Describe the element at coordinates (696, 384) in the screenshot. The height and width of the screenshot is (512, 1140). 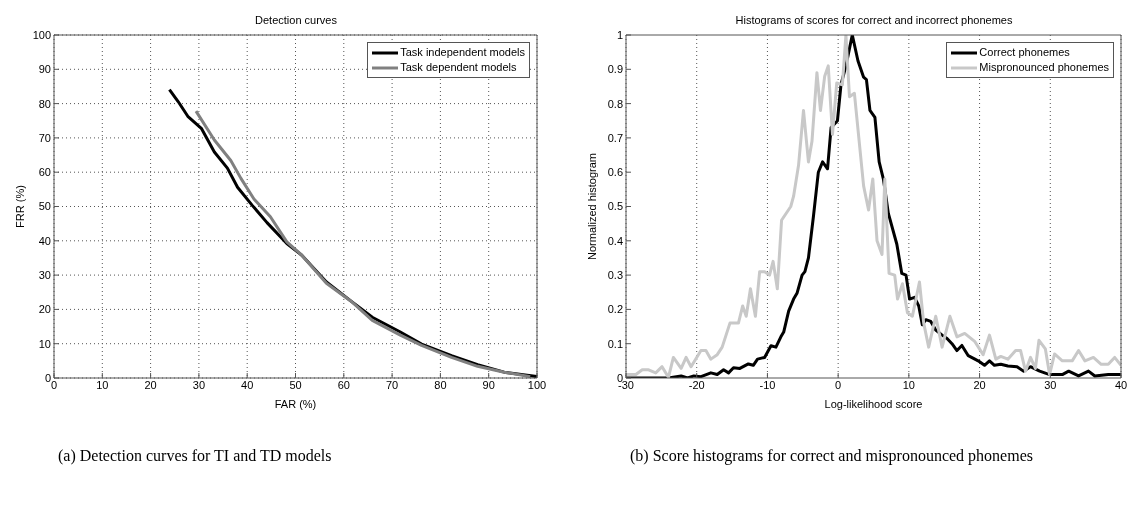
I see `x-tick-label: -20` at that location.